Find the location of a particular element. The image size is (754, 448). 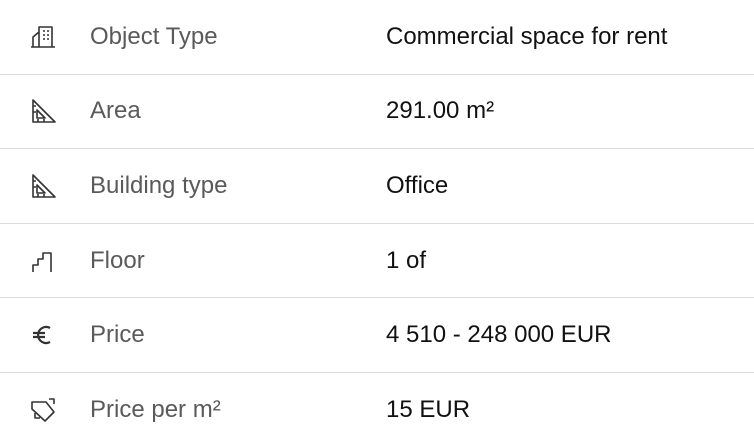

detail-label: Price per m² is located at coordinates (155, 410).